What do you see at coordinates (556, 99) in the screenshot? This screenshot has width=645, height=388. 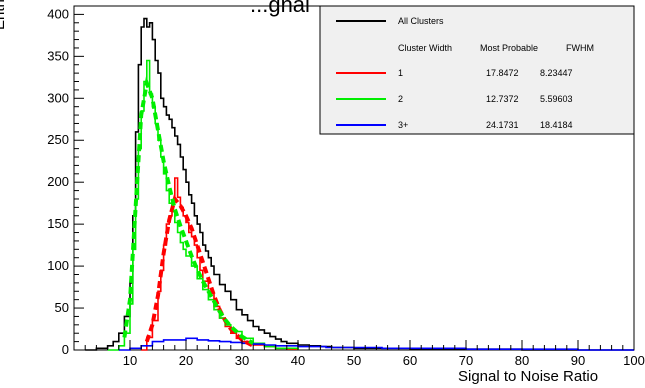 I see `legend-row-fwhm: 5.59603` at bounding box center [556, 99].